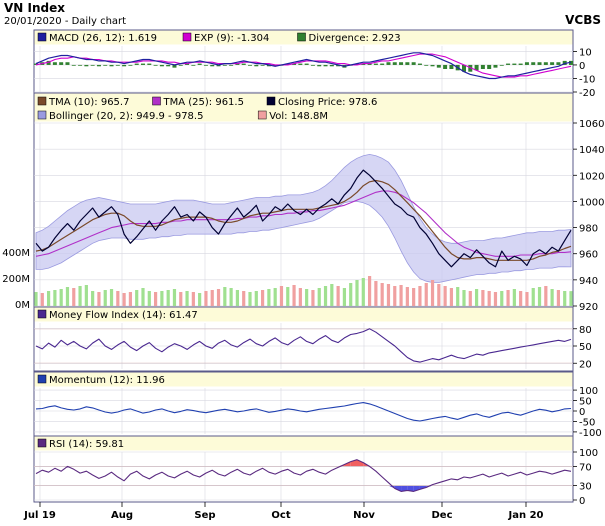 Image resolution: width=605 pixels, height=526 pixels. What do you see at coordinates (591, 124) in the screenshot?
I see `y-tick-label: 1060` at bounding box center [591, 124].